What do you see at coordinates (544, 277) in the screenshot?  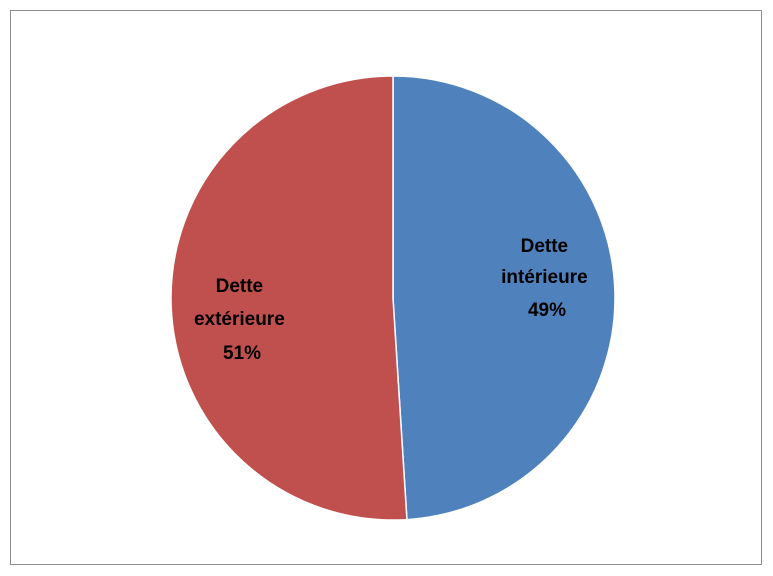 I see `slice-label-interieure-line2: intérieure` at bounding box center [544, 277].